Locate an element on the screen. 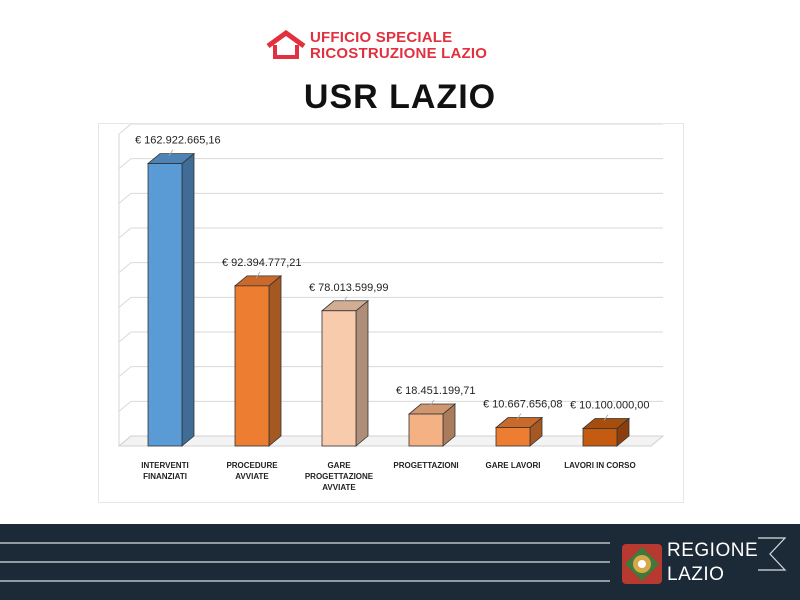 The image size is (800, 600). category-label-line: PROGETTAZIONI is located at coordinates (425, 465).